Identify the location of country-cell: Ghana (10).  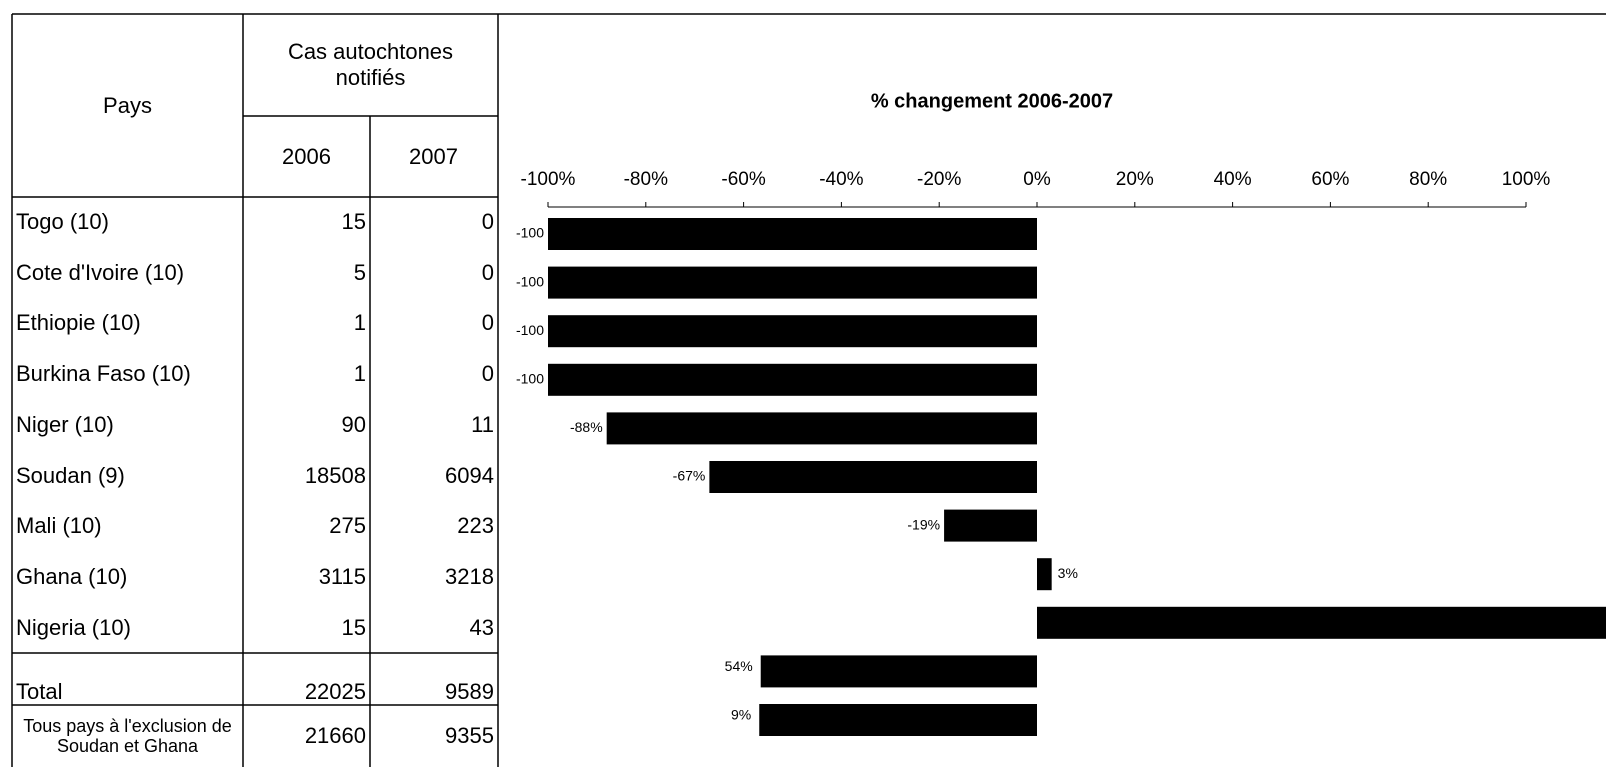
(72, 576).